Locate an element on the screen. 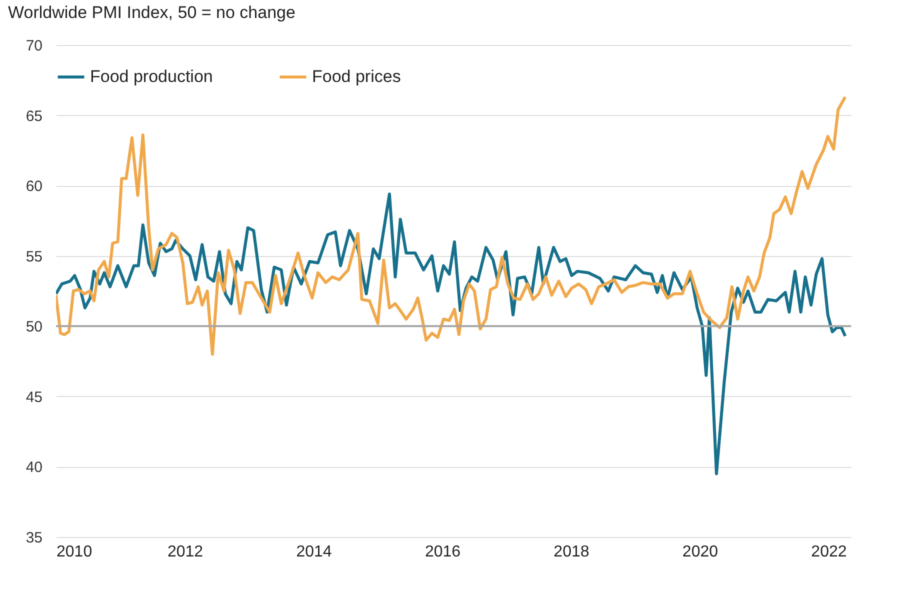 The image size is (897, 611). x-tick-label: 2016 is located at coordinates (442, 552).